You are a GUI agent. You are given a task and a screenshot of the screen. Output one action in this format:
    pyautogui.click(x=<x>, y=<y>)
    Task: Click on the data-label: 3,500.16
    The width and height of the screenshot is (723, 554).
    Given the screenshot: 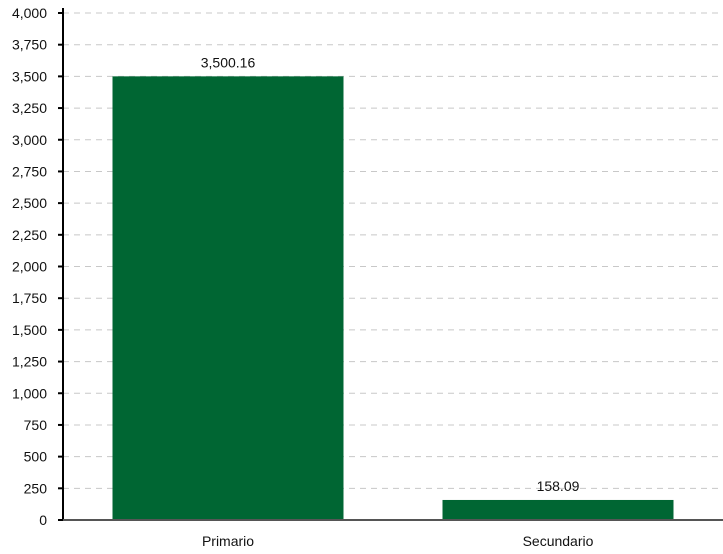 What is the action you would take?
    pyautogui.click(x=228, y=62)
    